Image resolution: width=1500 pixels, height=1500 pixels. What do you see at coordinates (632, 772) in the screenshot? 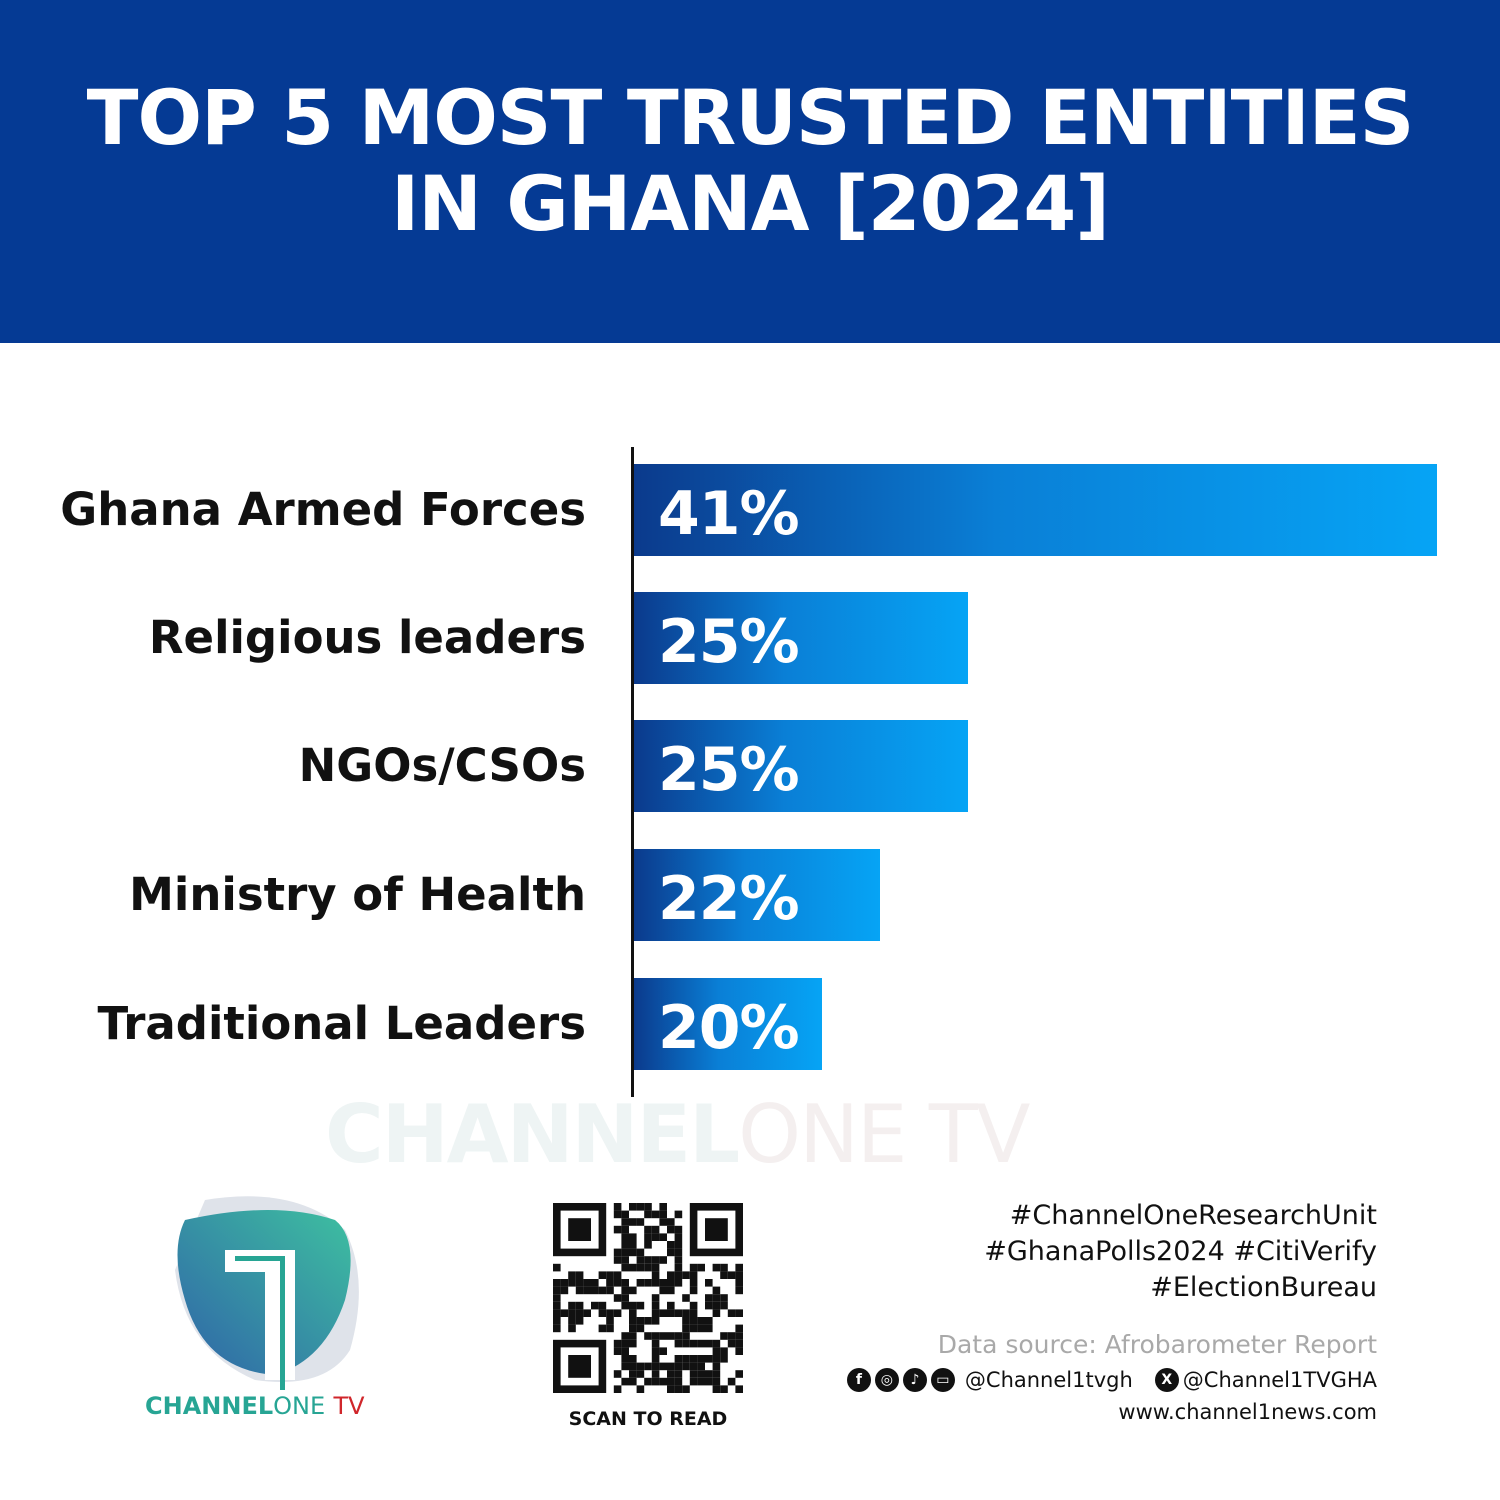
I see `y-axis-line` at bounding box center [632, 772].